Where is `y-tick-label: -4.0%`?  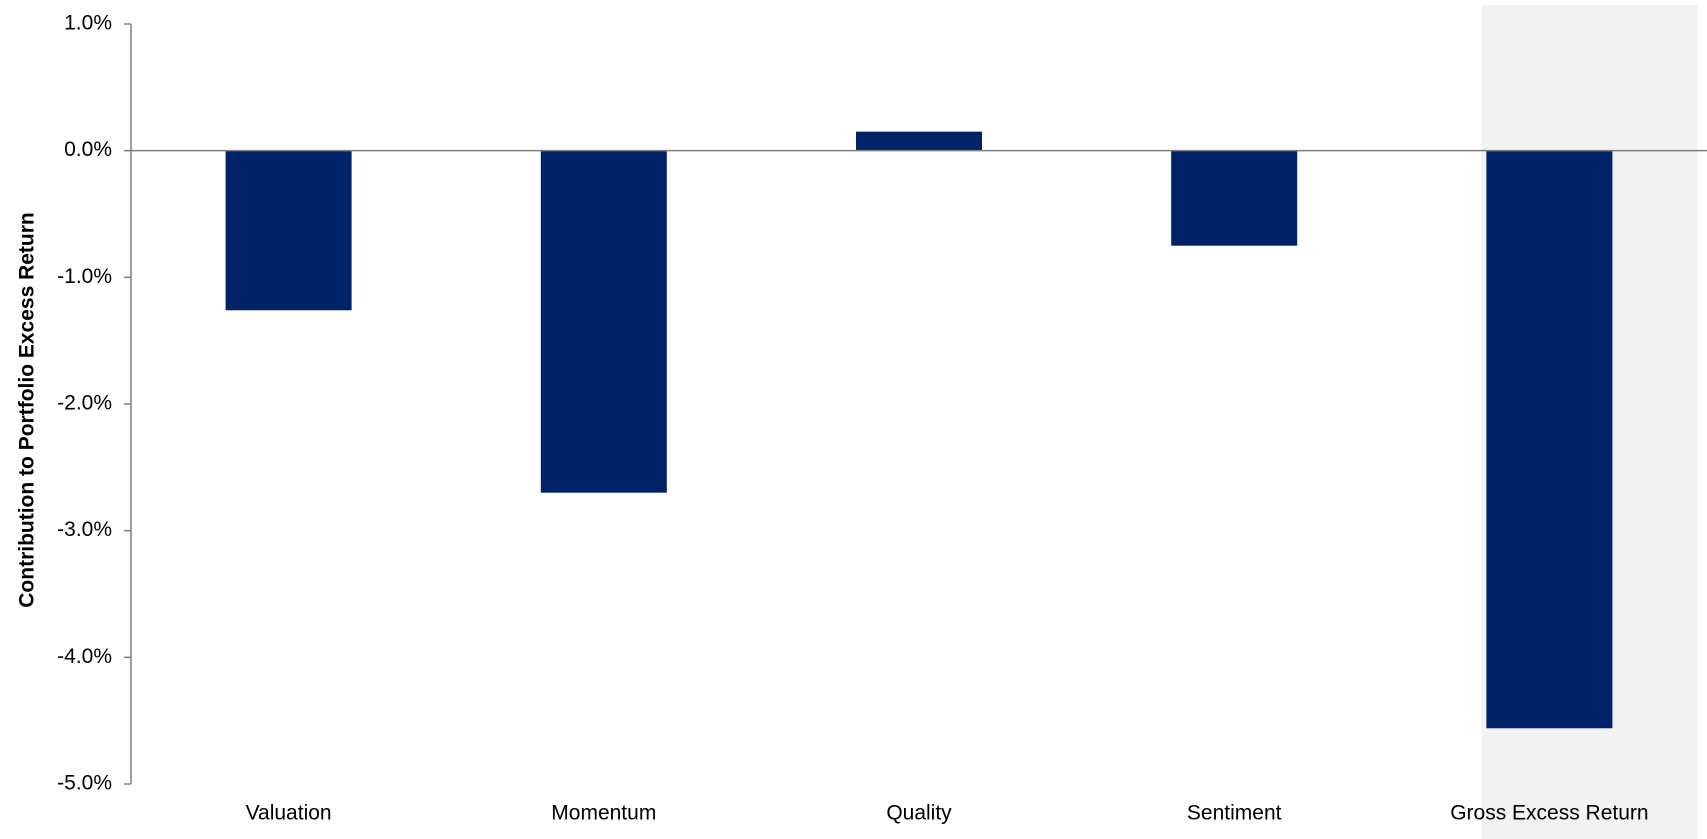
y-tick-label: -4.0% is located at coordinates (84, 656).